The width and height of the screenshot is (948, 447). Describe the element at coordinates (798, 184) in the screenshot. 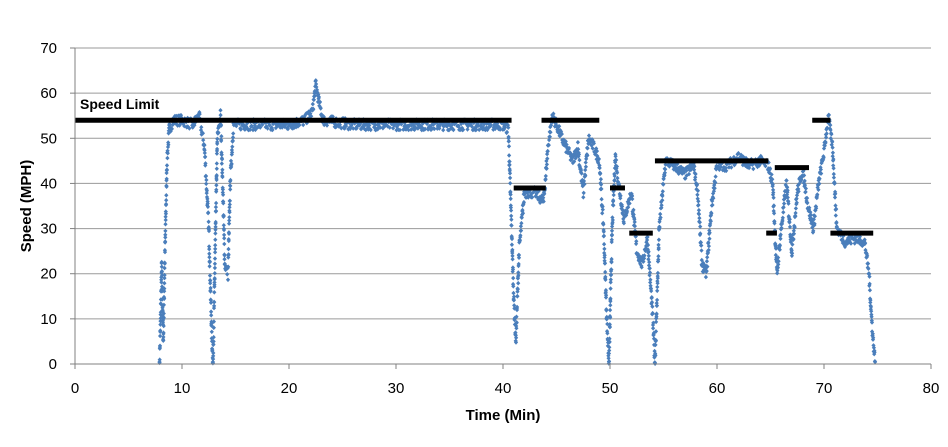

I see `data-point-2008` at that location.